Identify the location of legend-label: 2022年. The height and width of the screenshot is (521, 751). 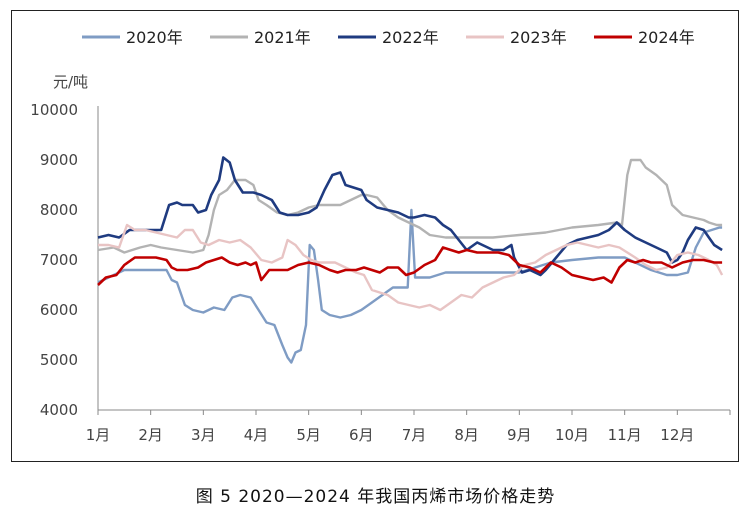
(410, 37).